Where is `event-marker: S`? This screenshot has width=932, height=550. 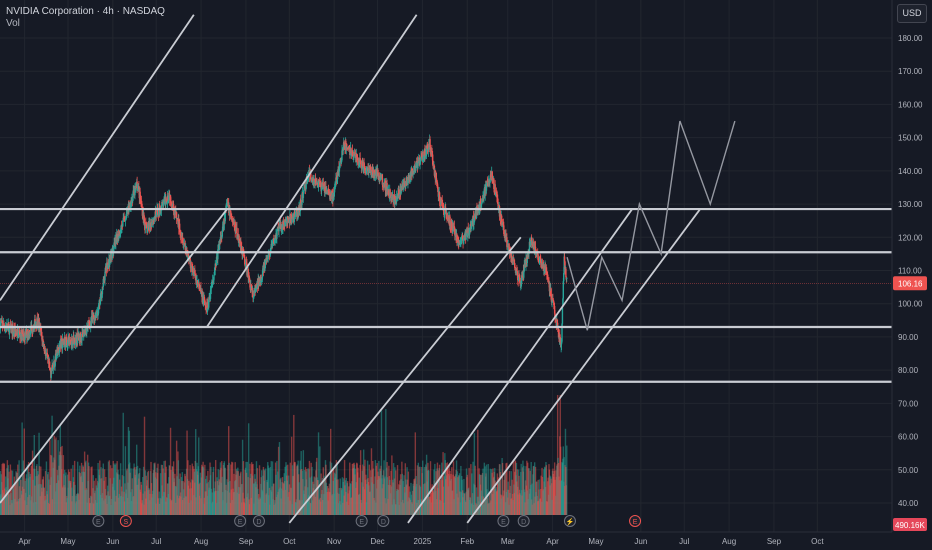
event-marker: S is located at coordinates (125, 521).